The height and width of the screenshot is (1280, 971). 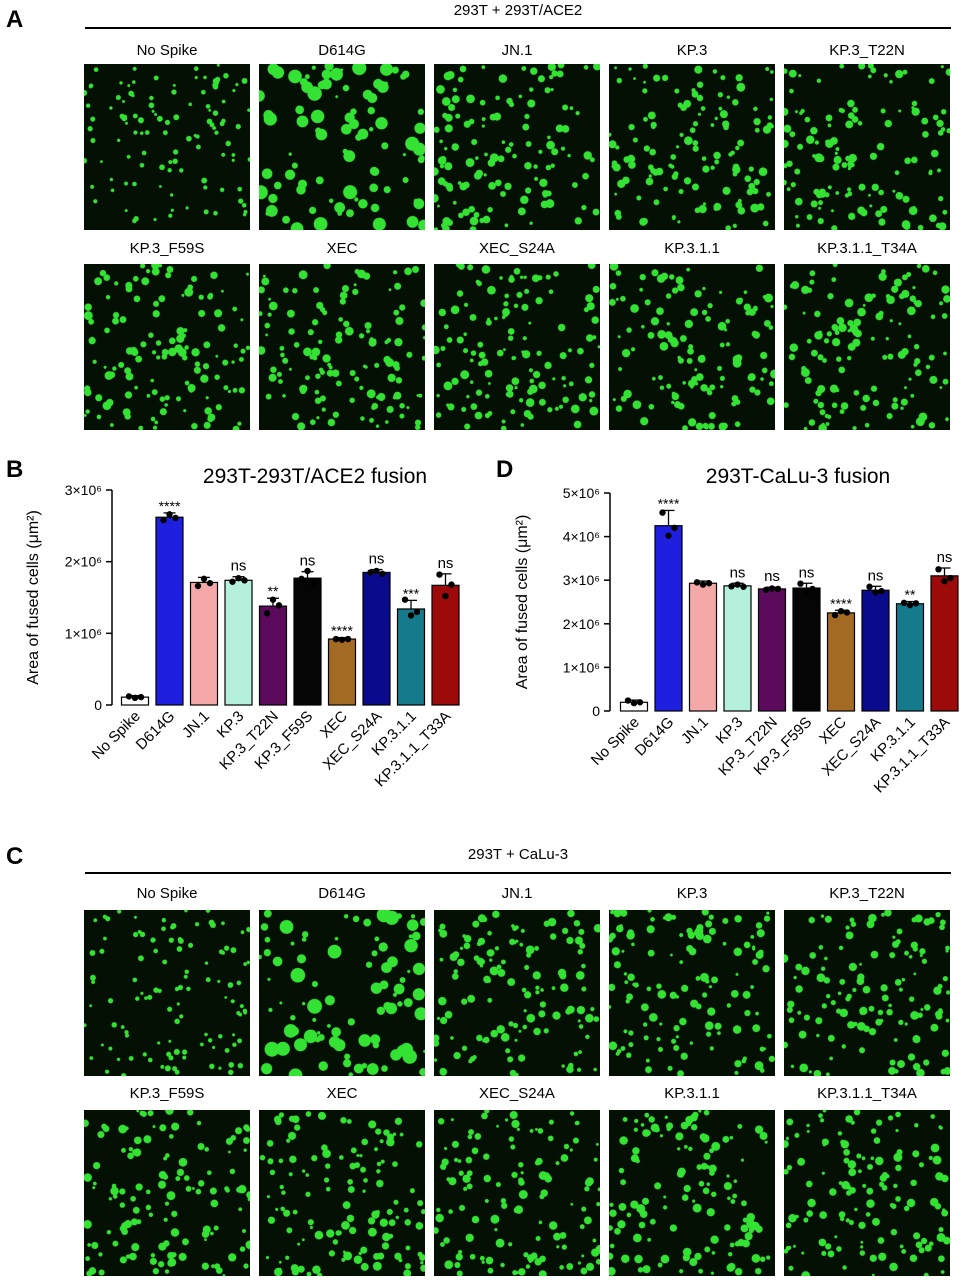 What do you see at coordinates (518, 854) in the screenshot?
I see `panel-c-title: 293T + CaLu-3` at bounding box center [518, 854].